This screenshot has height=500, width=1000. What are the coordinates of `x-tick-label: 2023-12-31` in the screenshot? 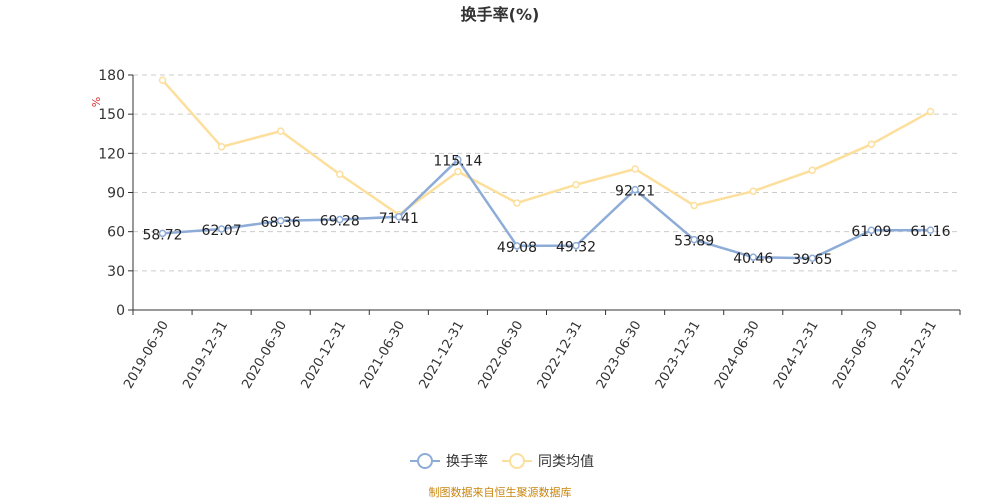 It's located at (678, 355).